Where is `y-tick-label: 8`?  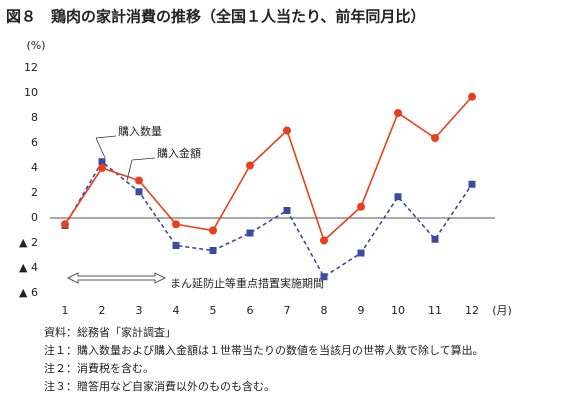
y-tick-label: 8 is located at coordinates (34, 117).